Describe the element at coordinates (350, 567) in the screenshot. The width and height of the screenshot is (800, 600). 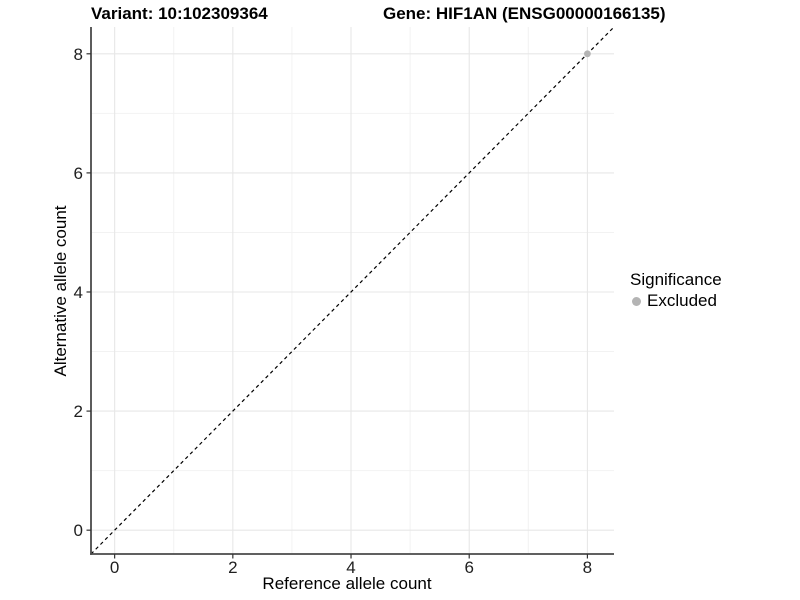
I see `x-axis-tick-label: 4` at that location.